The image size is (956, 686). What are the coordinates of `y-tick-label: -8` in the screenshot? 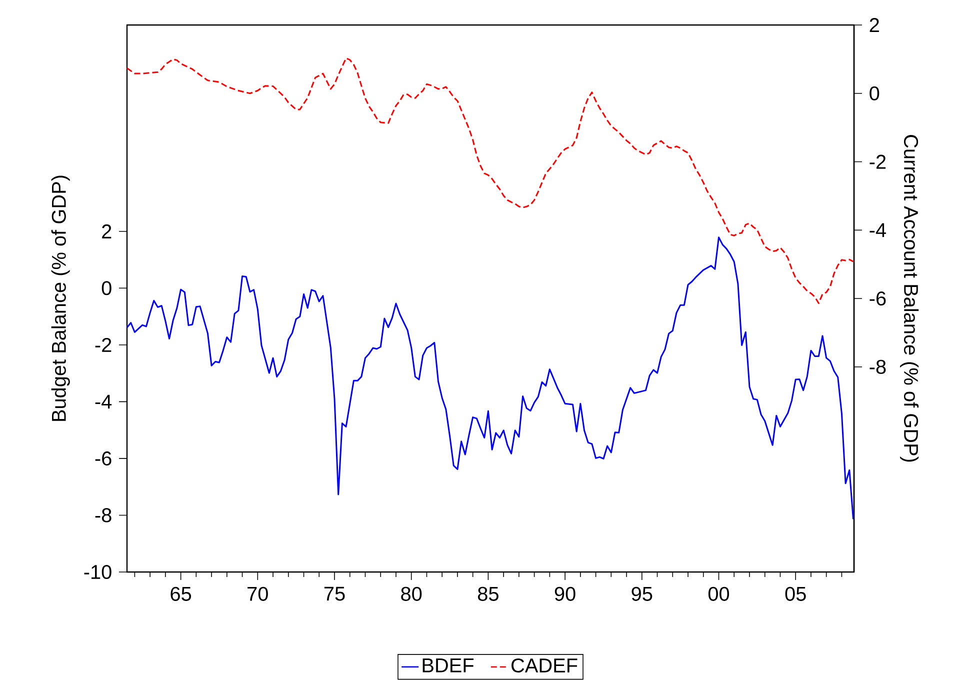 It's located at (103, 515).